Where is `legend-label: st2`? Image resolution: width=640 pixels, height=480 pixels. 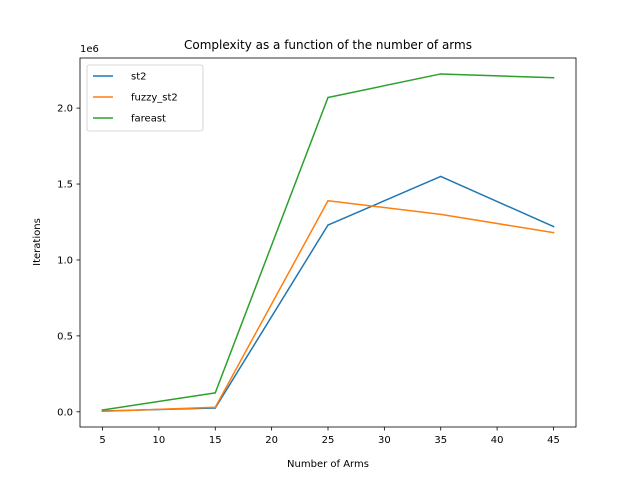
legend-label: st2 is located at coordinates (139, 77).